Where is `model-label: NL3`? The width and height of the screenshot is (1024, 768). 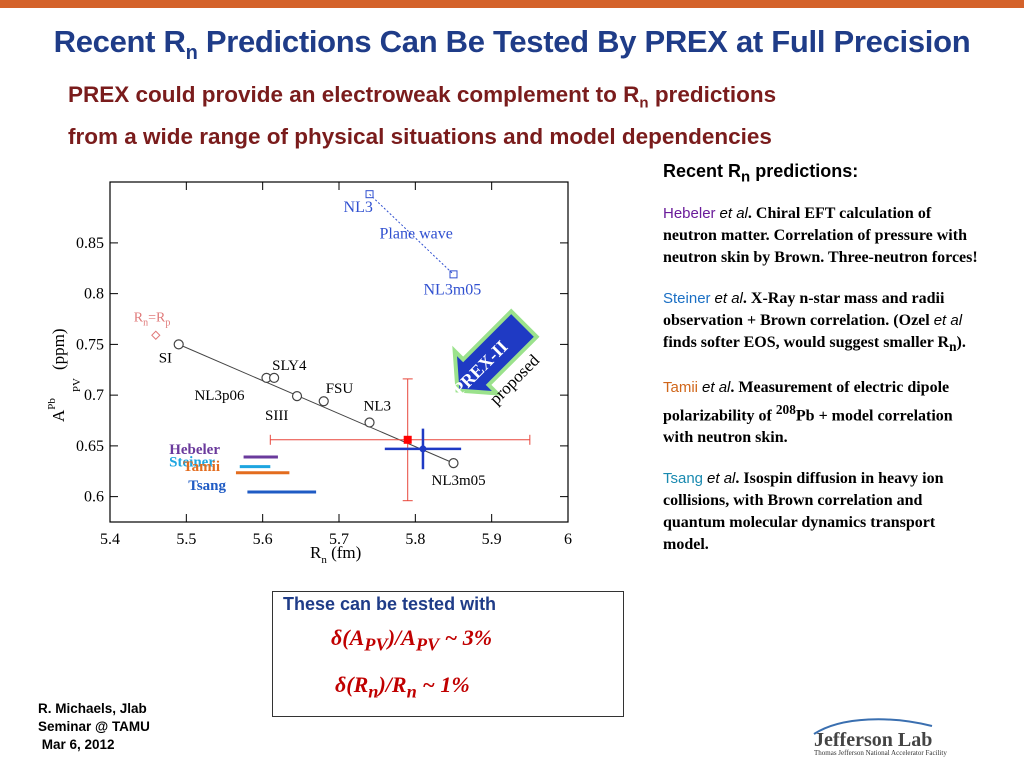
model-label: NL3 is located at coordinates (378, 407).